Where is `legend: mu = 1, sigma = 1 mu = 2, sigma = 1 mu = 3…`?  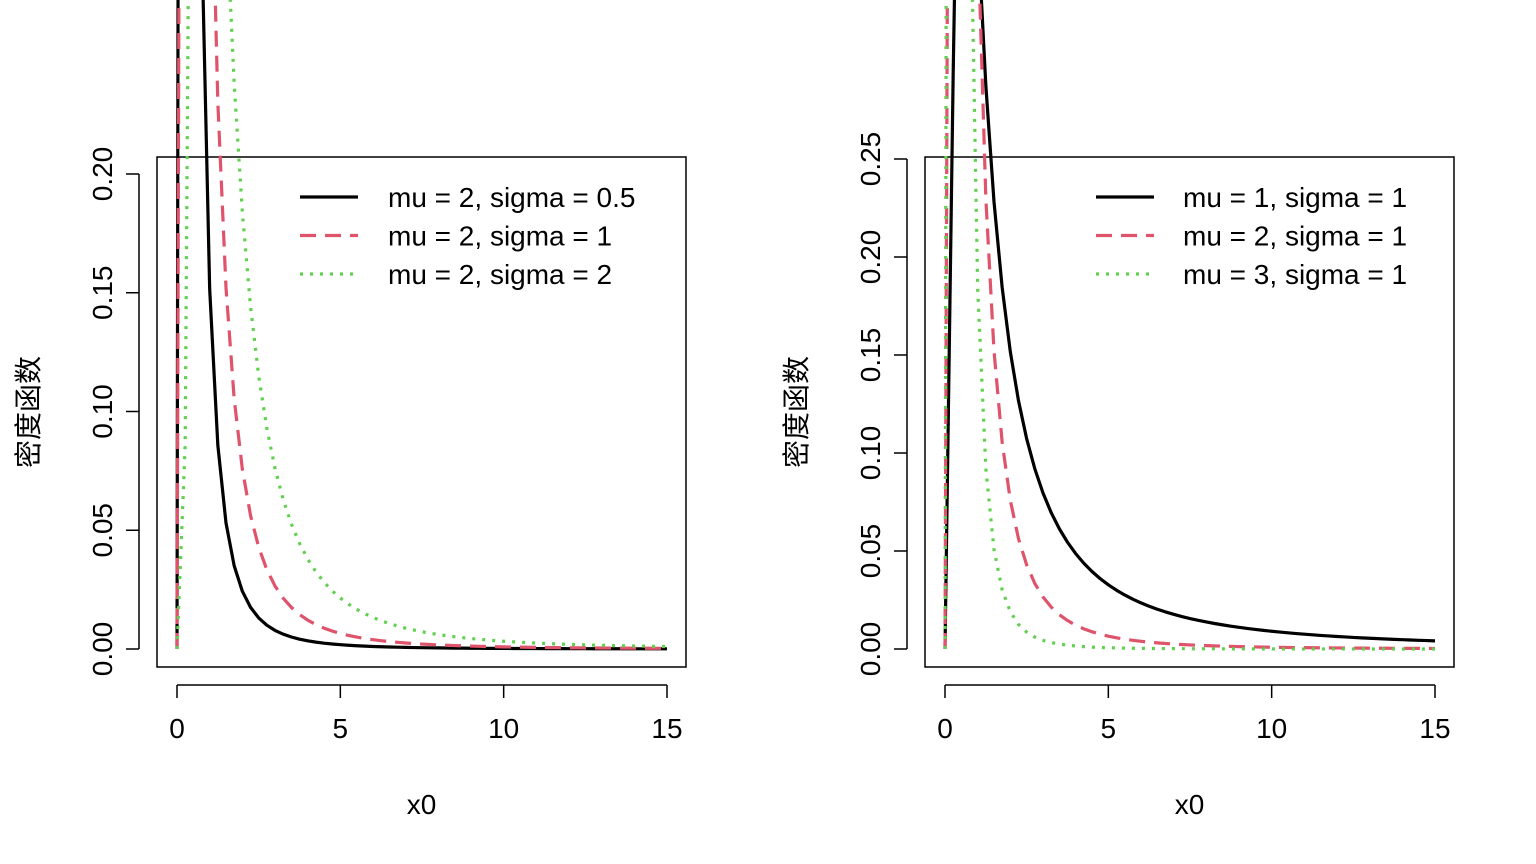 legend: mu = 1, sigma = 1 mu = 2, sigma = 1 mu = 3… is located at coordinates (1251, 236).